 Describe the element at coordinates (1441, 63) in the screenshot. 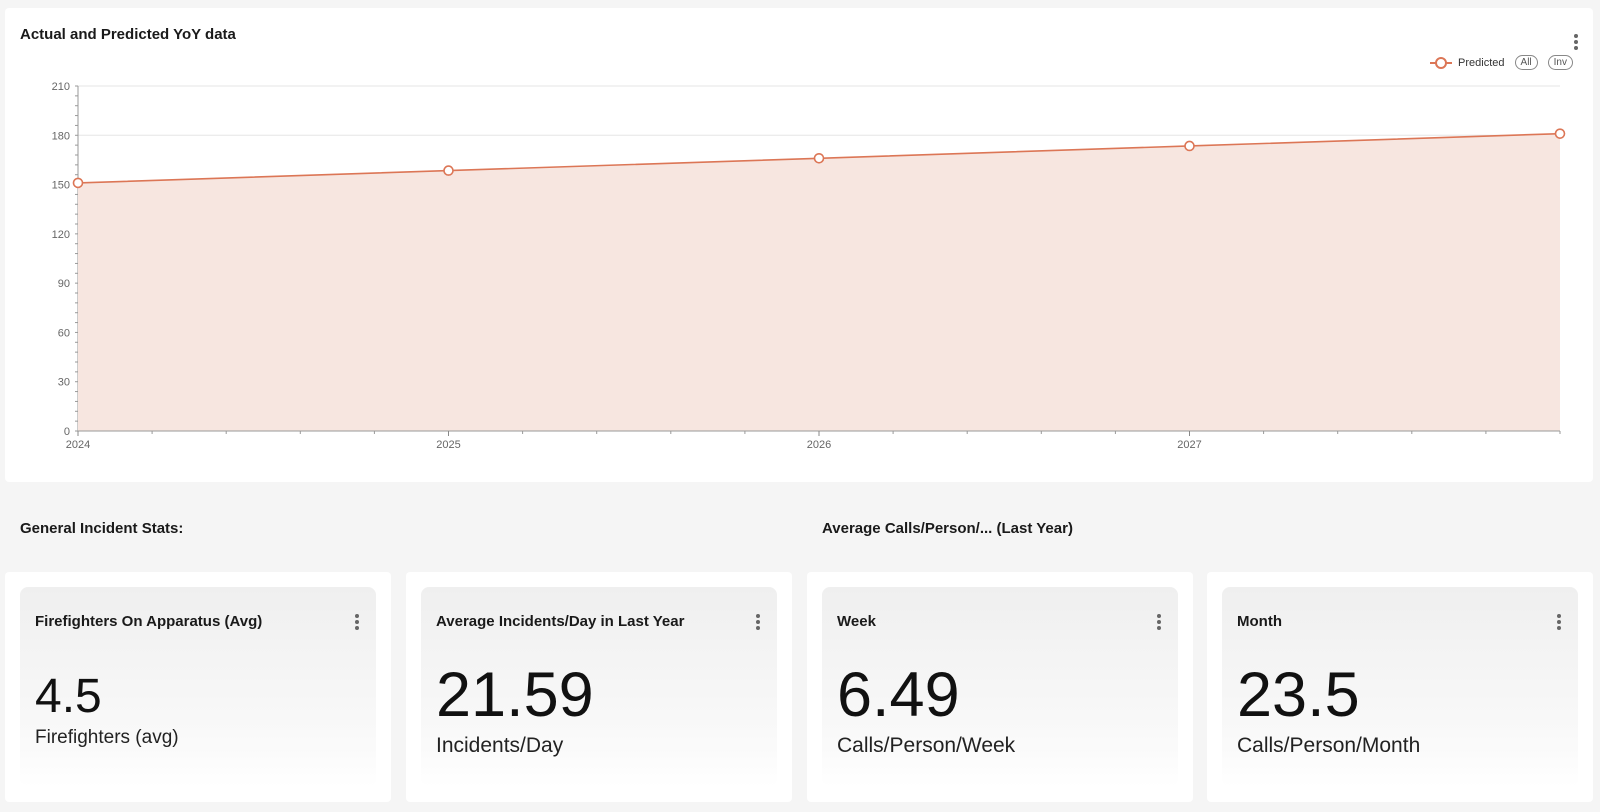

I see `legend-marker-icon` at that location.